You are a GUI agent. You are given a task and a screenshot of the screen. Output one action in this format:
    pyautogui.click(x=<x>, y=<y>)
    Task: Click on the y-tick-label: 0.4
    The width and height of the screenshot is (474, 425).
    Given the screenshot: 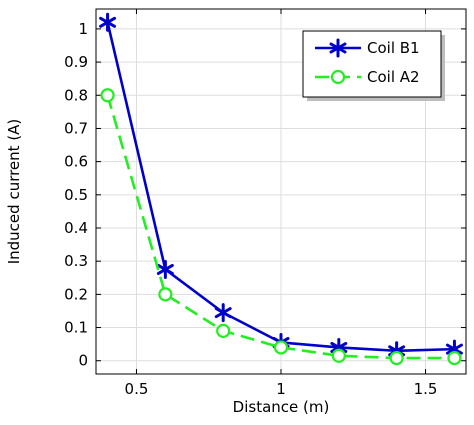 What is the action you would take?
    pyautogui.click(x=76, y=228)
    